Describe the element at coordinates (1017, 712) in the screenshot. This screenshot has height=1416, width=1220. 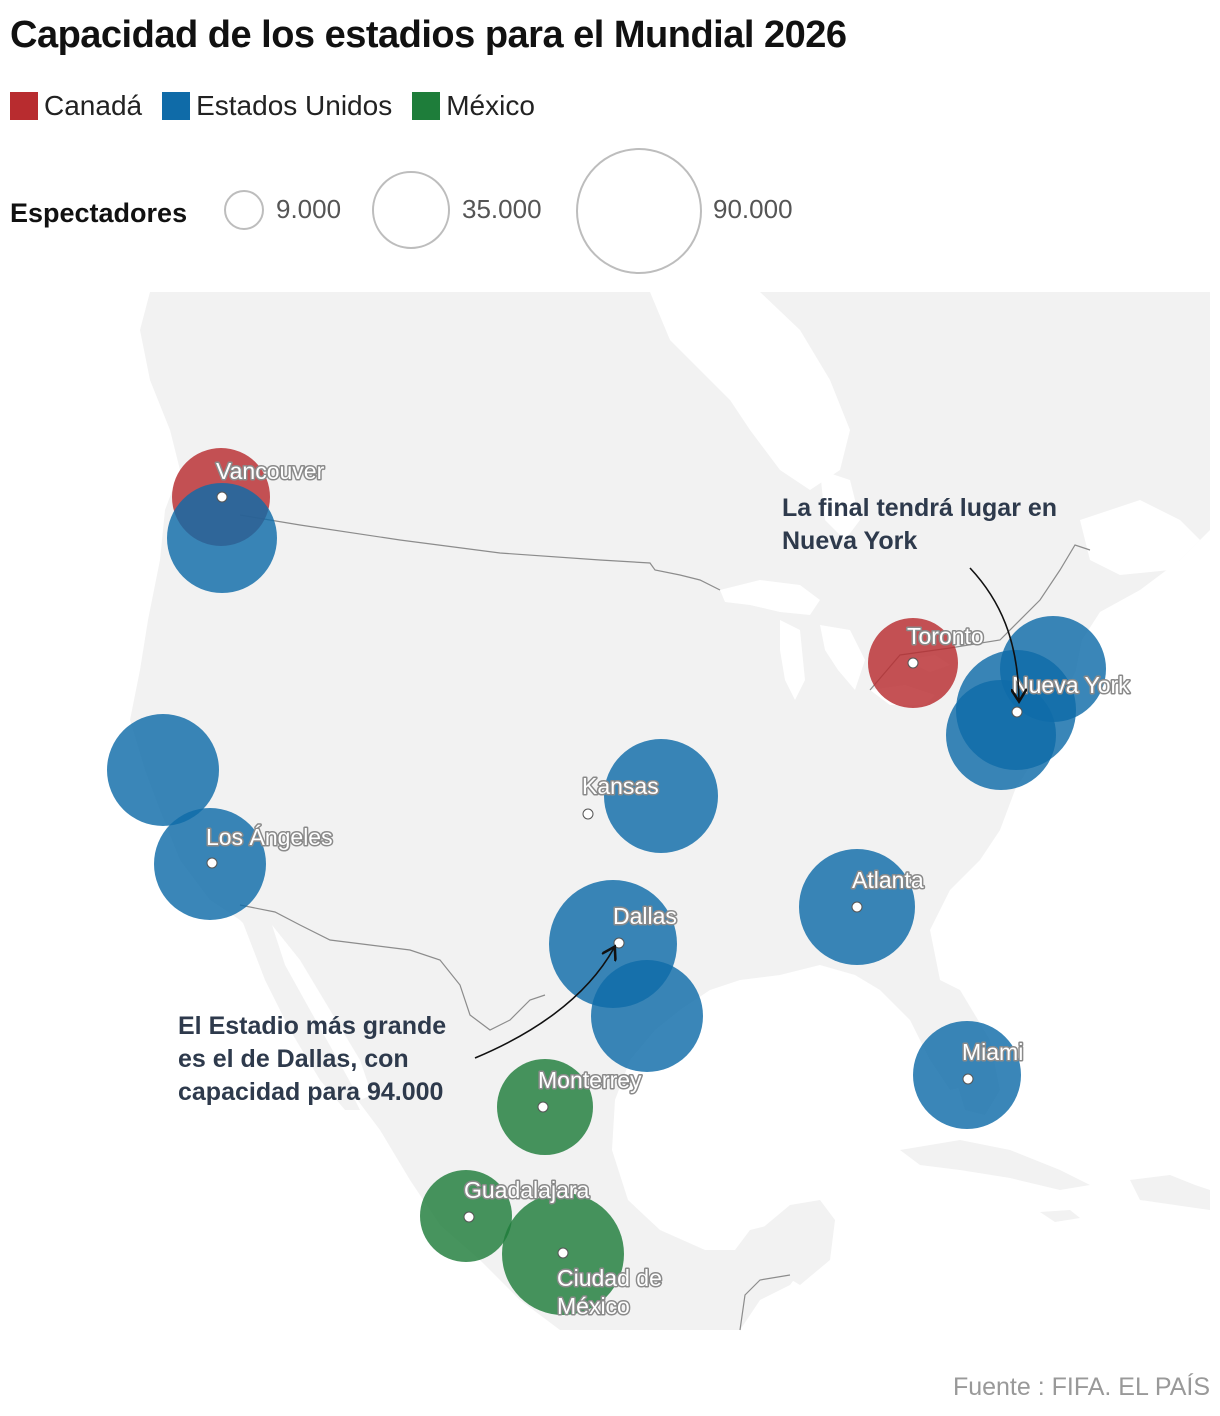
I see `dot-nueva-york` at that location.